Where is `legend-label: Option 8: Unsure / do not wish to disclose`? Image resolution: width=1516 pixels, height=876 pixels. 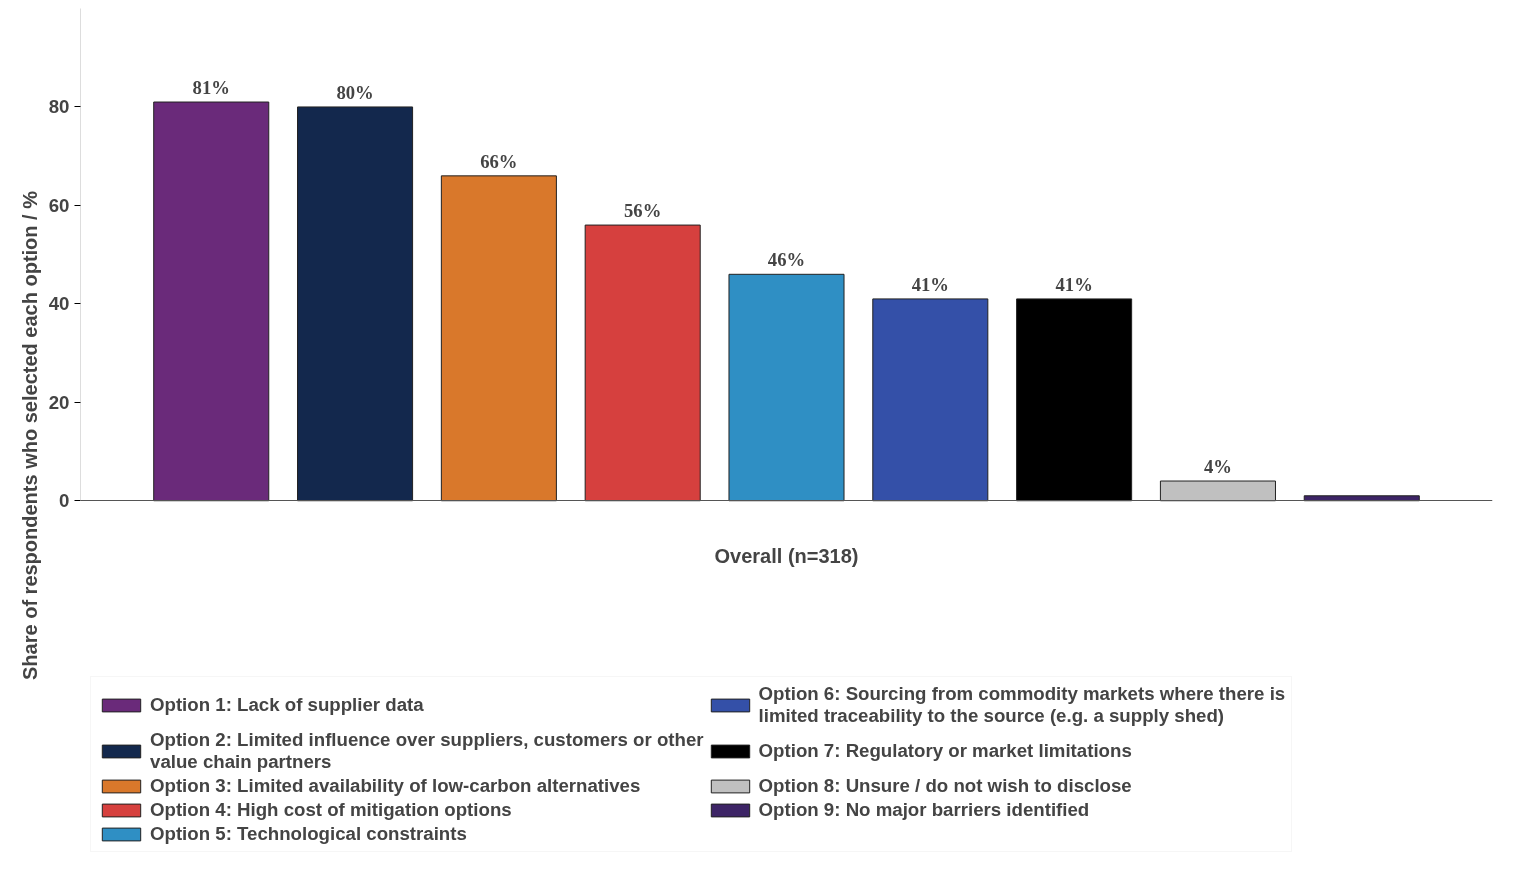 legend-label: Option 8: Unsure / do not wish to disclose is located at coordinates (945, 786).